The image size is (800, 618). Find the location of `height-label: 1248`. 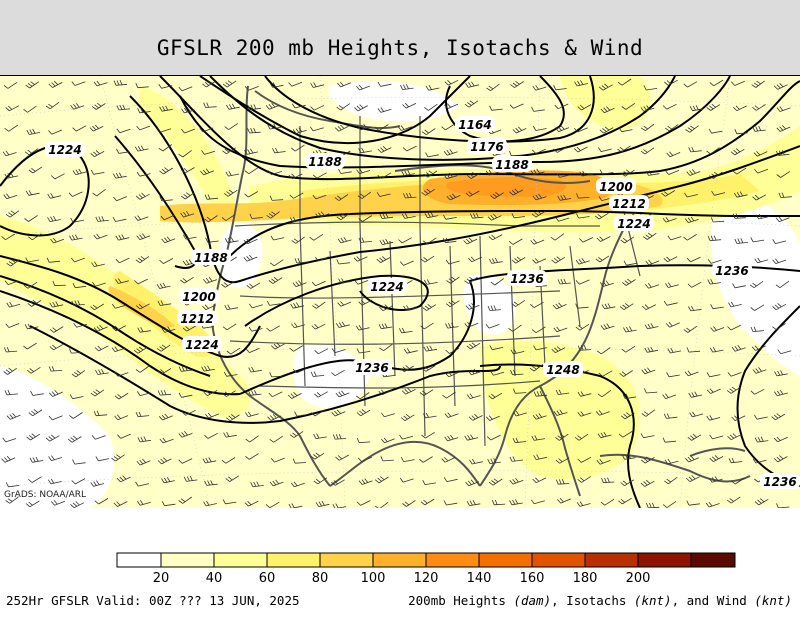

height-label: 1248 is located at coordinates (563, 369).